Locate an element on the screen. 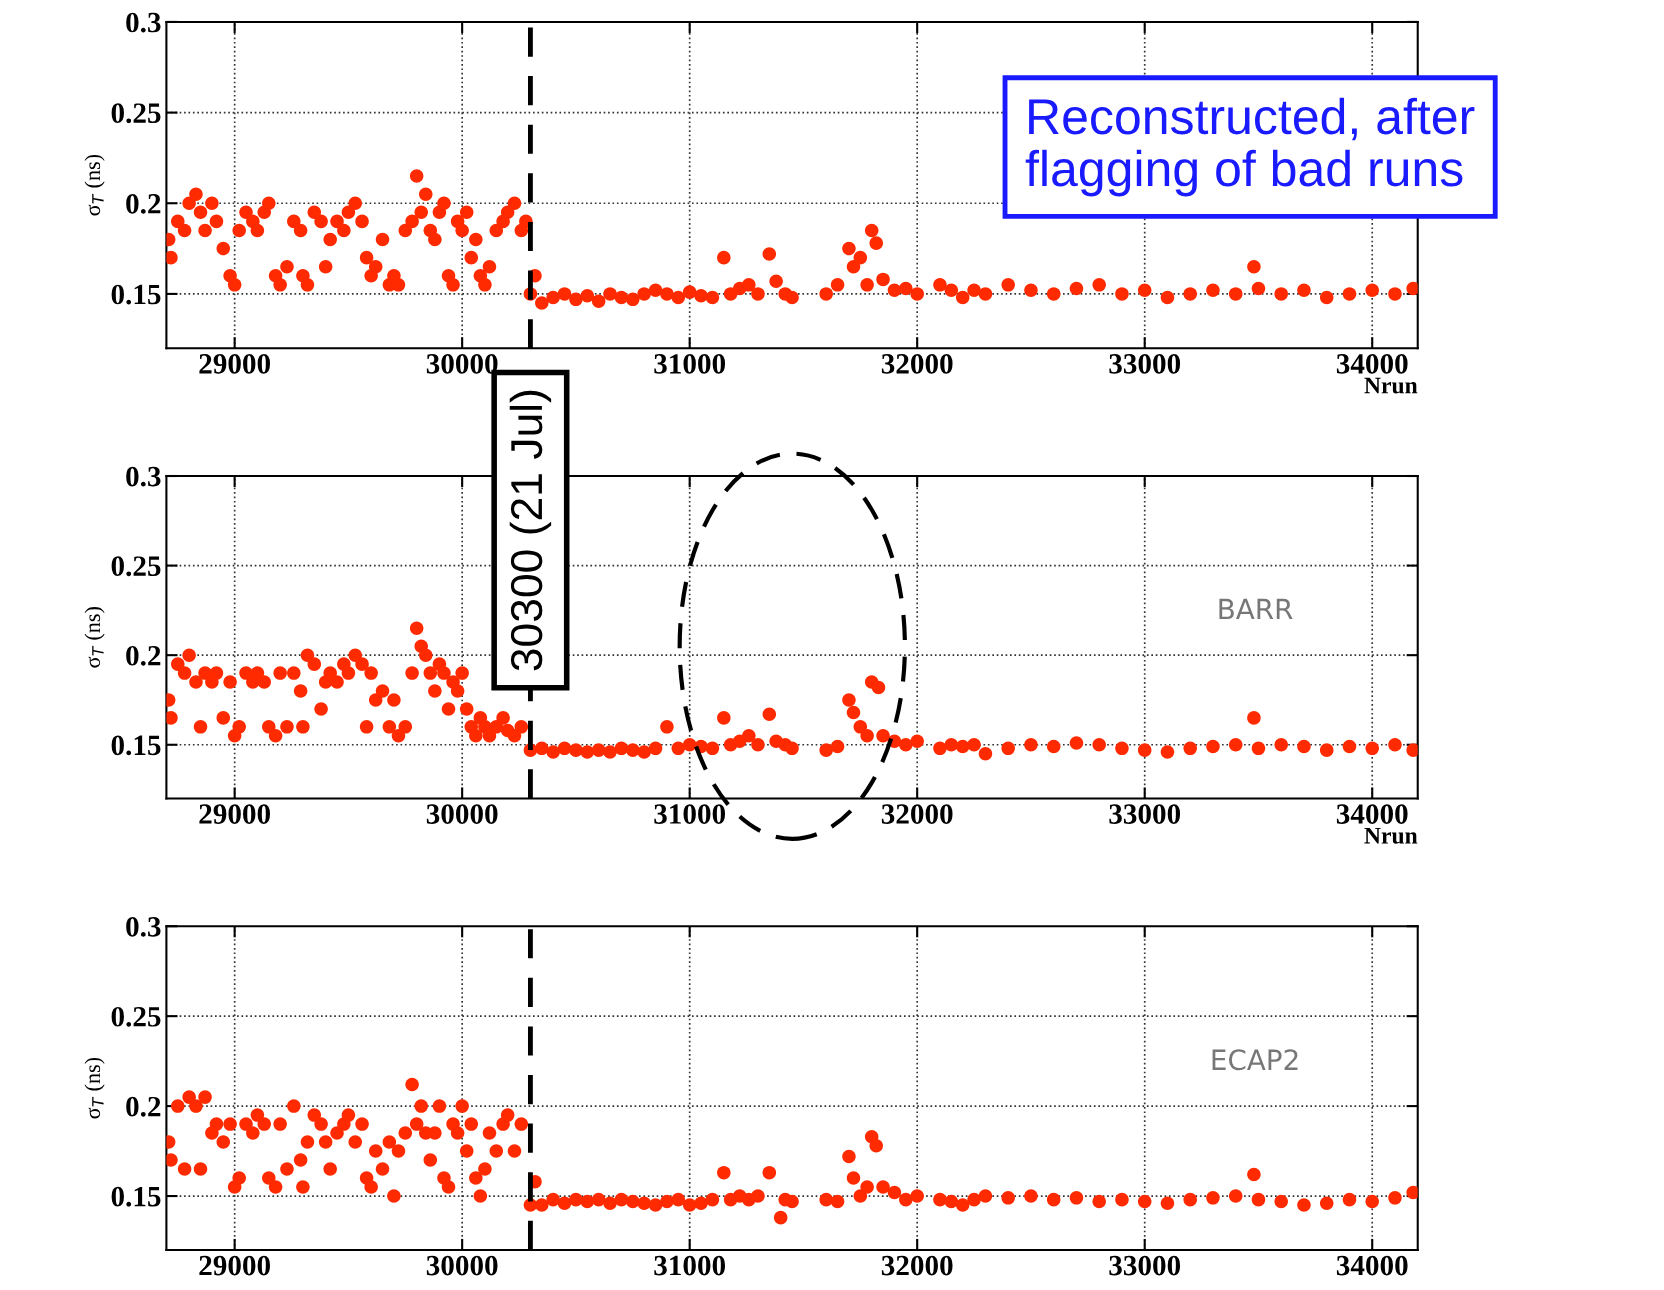  annotation: ECAP2 is located at coordinates (1255, 1060).